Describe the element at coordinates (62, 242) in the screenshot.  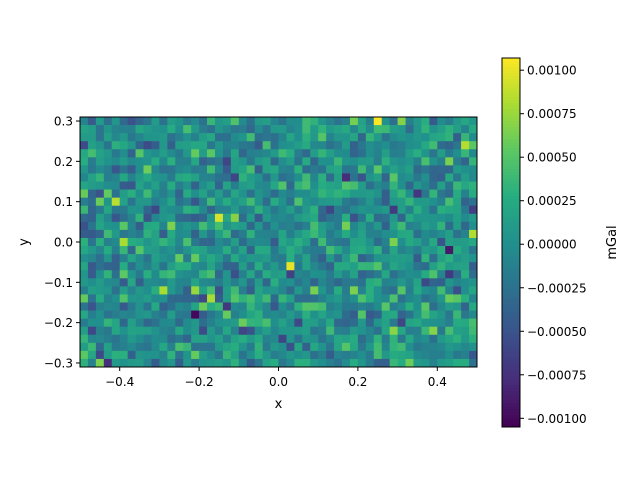
I see `y-axis-ticks: −0.3−0.2−0.10.00.10.20.3` at that location.